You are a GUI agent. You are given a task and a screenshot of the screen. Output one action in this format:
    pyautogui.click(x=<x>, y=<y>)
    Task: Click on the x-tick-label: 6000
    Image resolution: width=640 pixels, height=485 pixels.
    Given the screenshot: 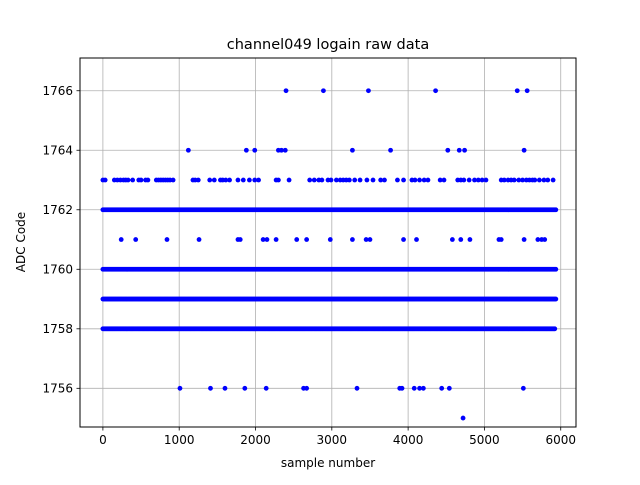 What is the action you would take?
    pyautogui.click(x=560, y=440)
    